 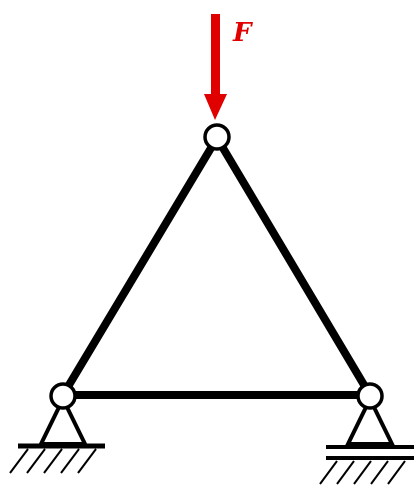 I want to click on force-label: F, so click(x=242, y=33).